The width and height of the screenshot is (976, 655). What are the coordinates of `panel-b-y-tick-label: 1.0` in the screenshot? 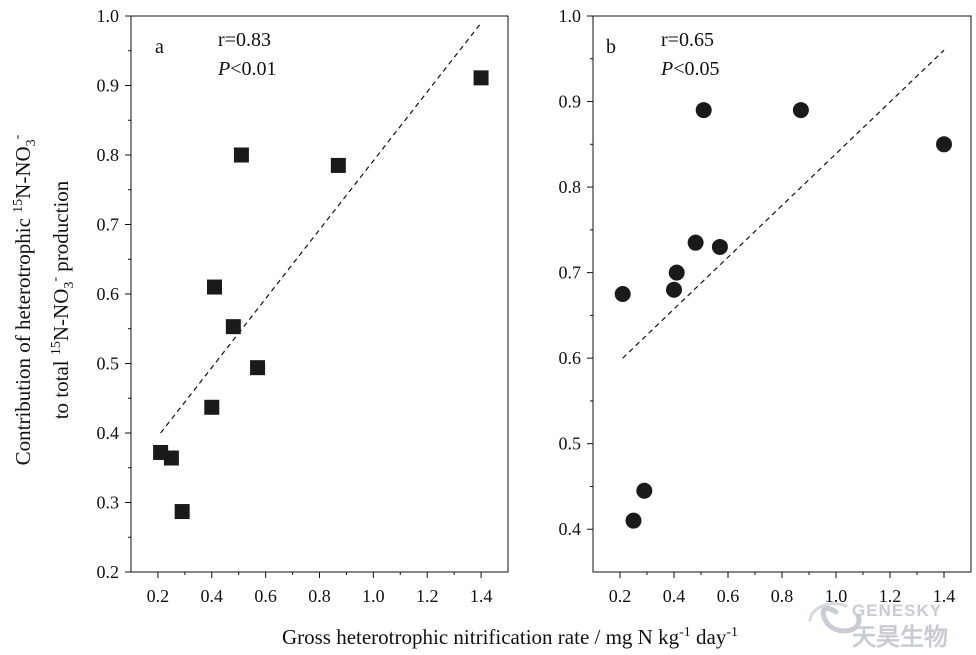 It's located at (570, 16).